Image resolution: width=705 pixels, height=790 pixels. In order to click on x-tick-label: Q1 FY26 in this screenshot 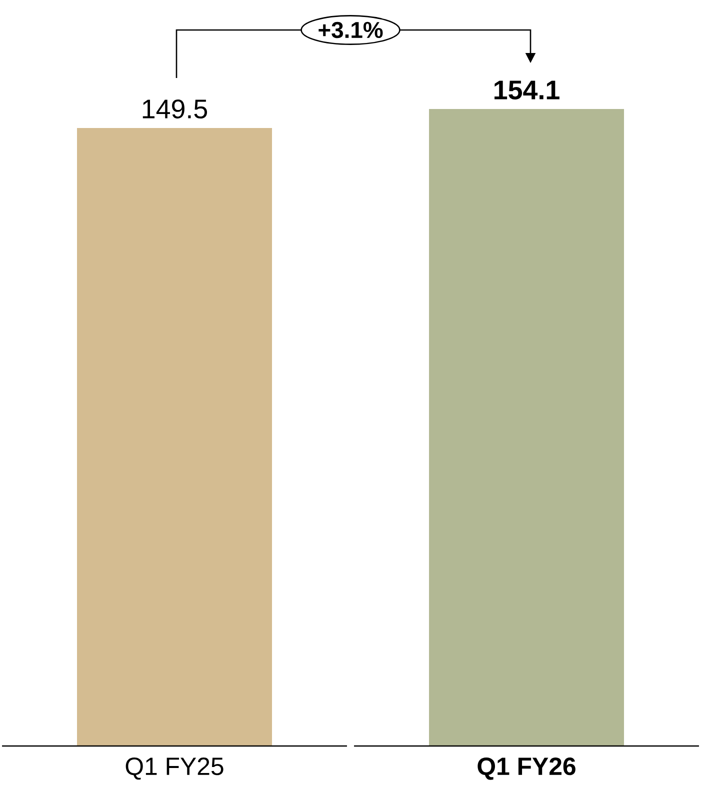, I will do `click(527, 769)`.